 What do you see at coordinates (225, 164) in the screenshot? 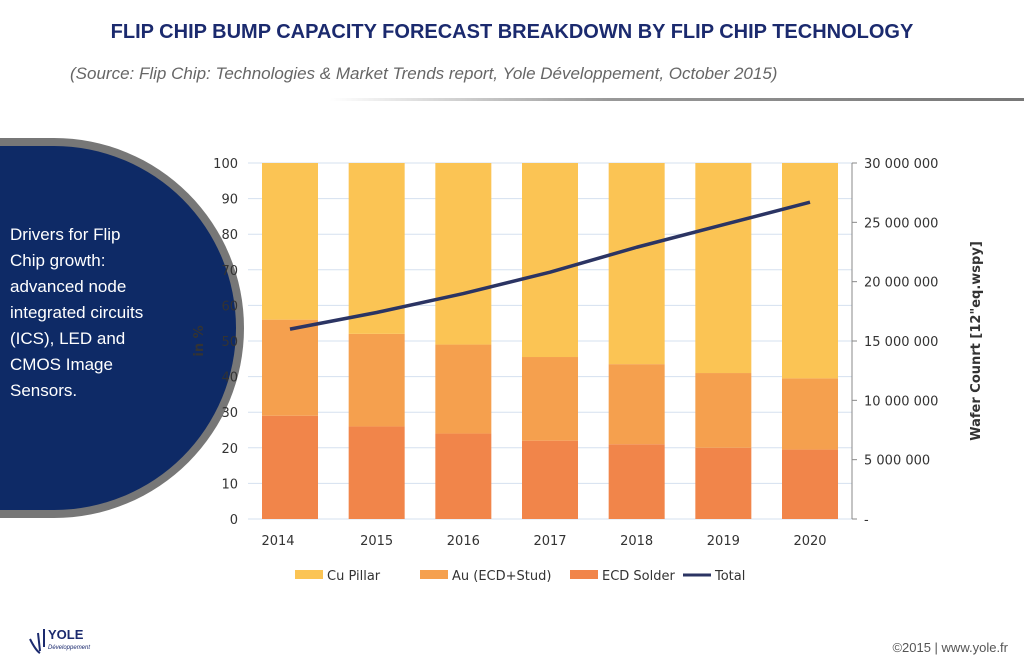
I see `y-tick-label: 100` at bounding box center [225, 164].